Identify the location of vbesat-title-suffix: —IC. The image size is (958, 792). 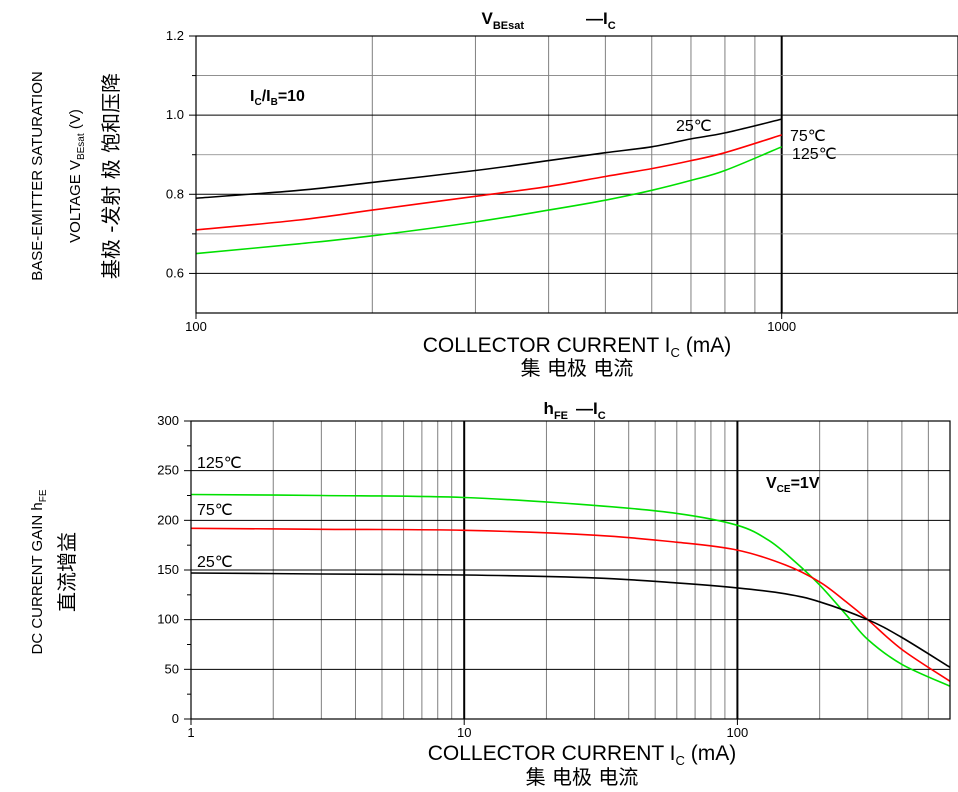
(601, 20).